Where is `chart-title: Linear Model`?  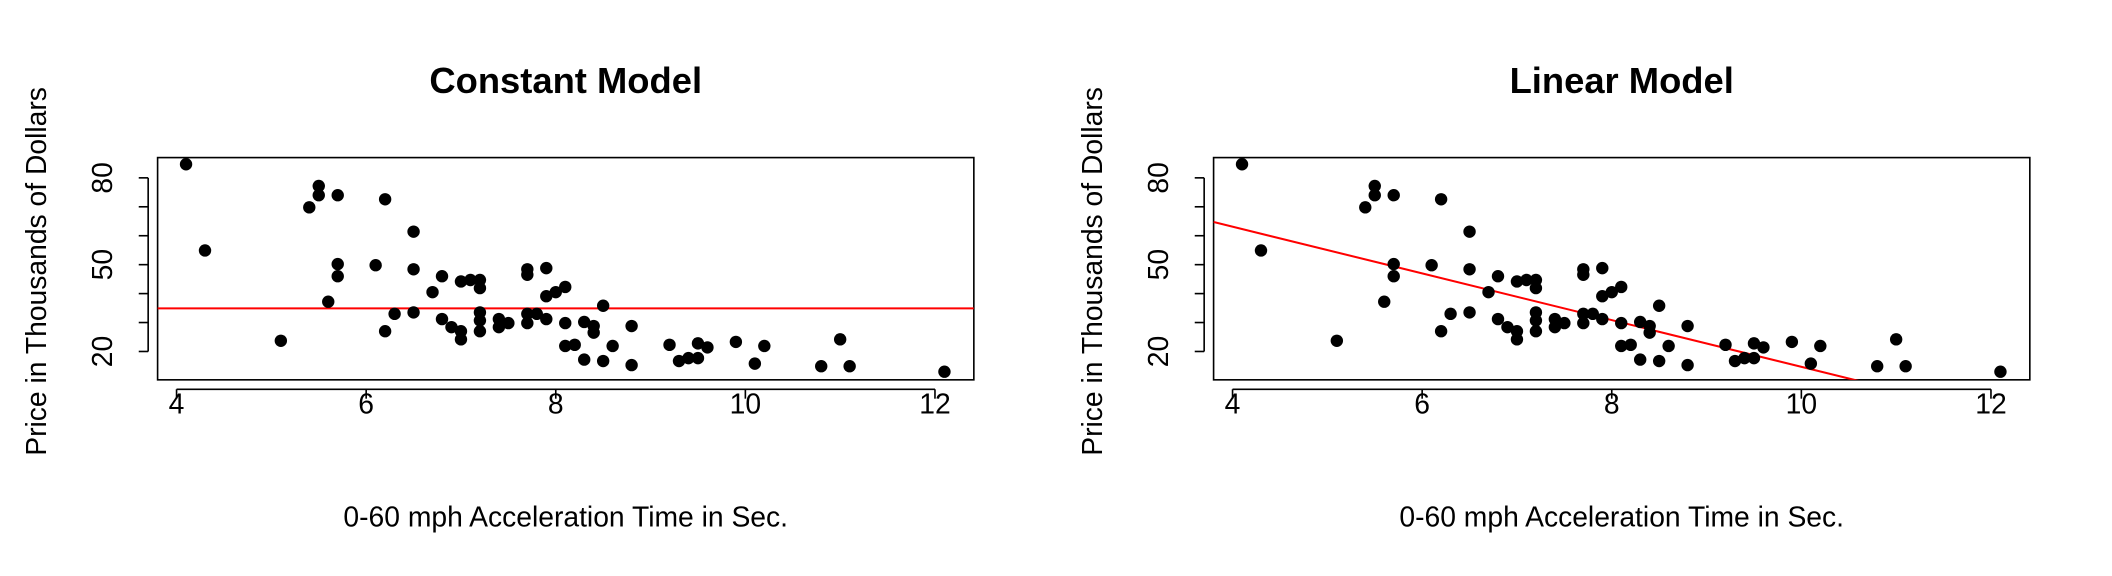
chart-title: Linear Model is located at coordinates (1622, 80).